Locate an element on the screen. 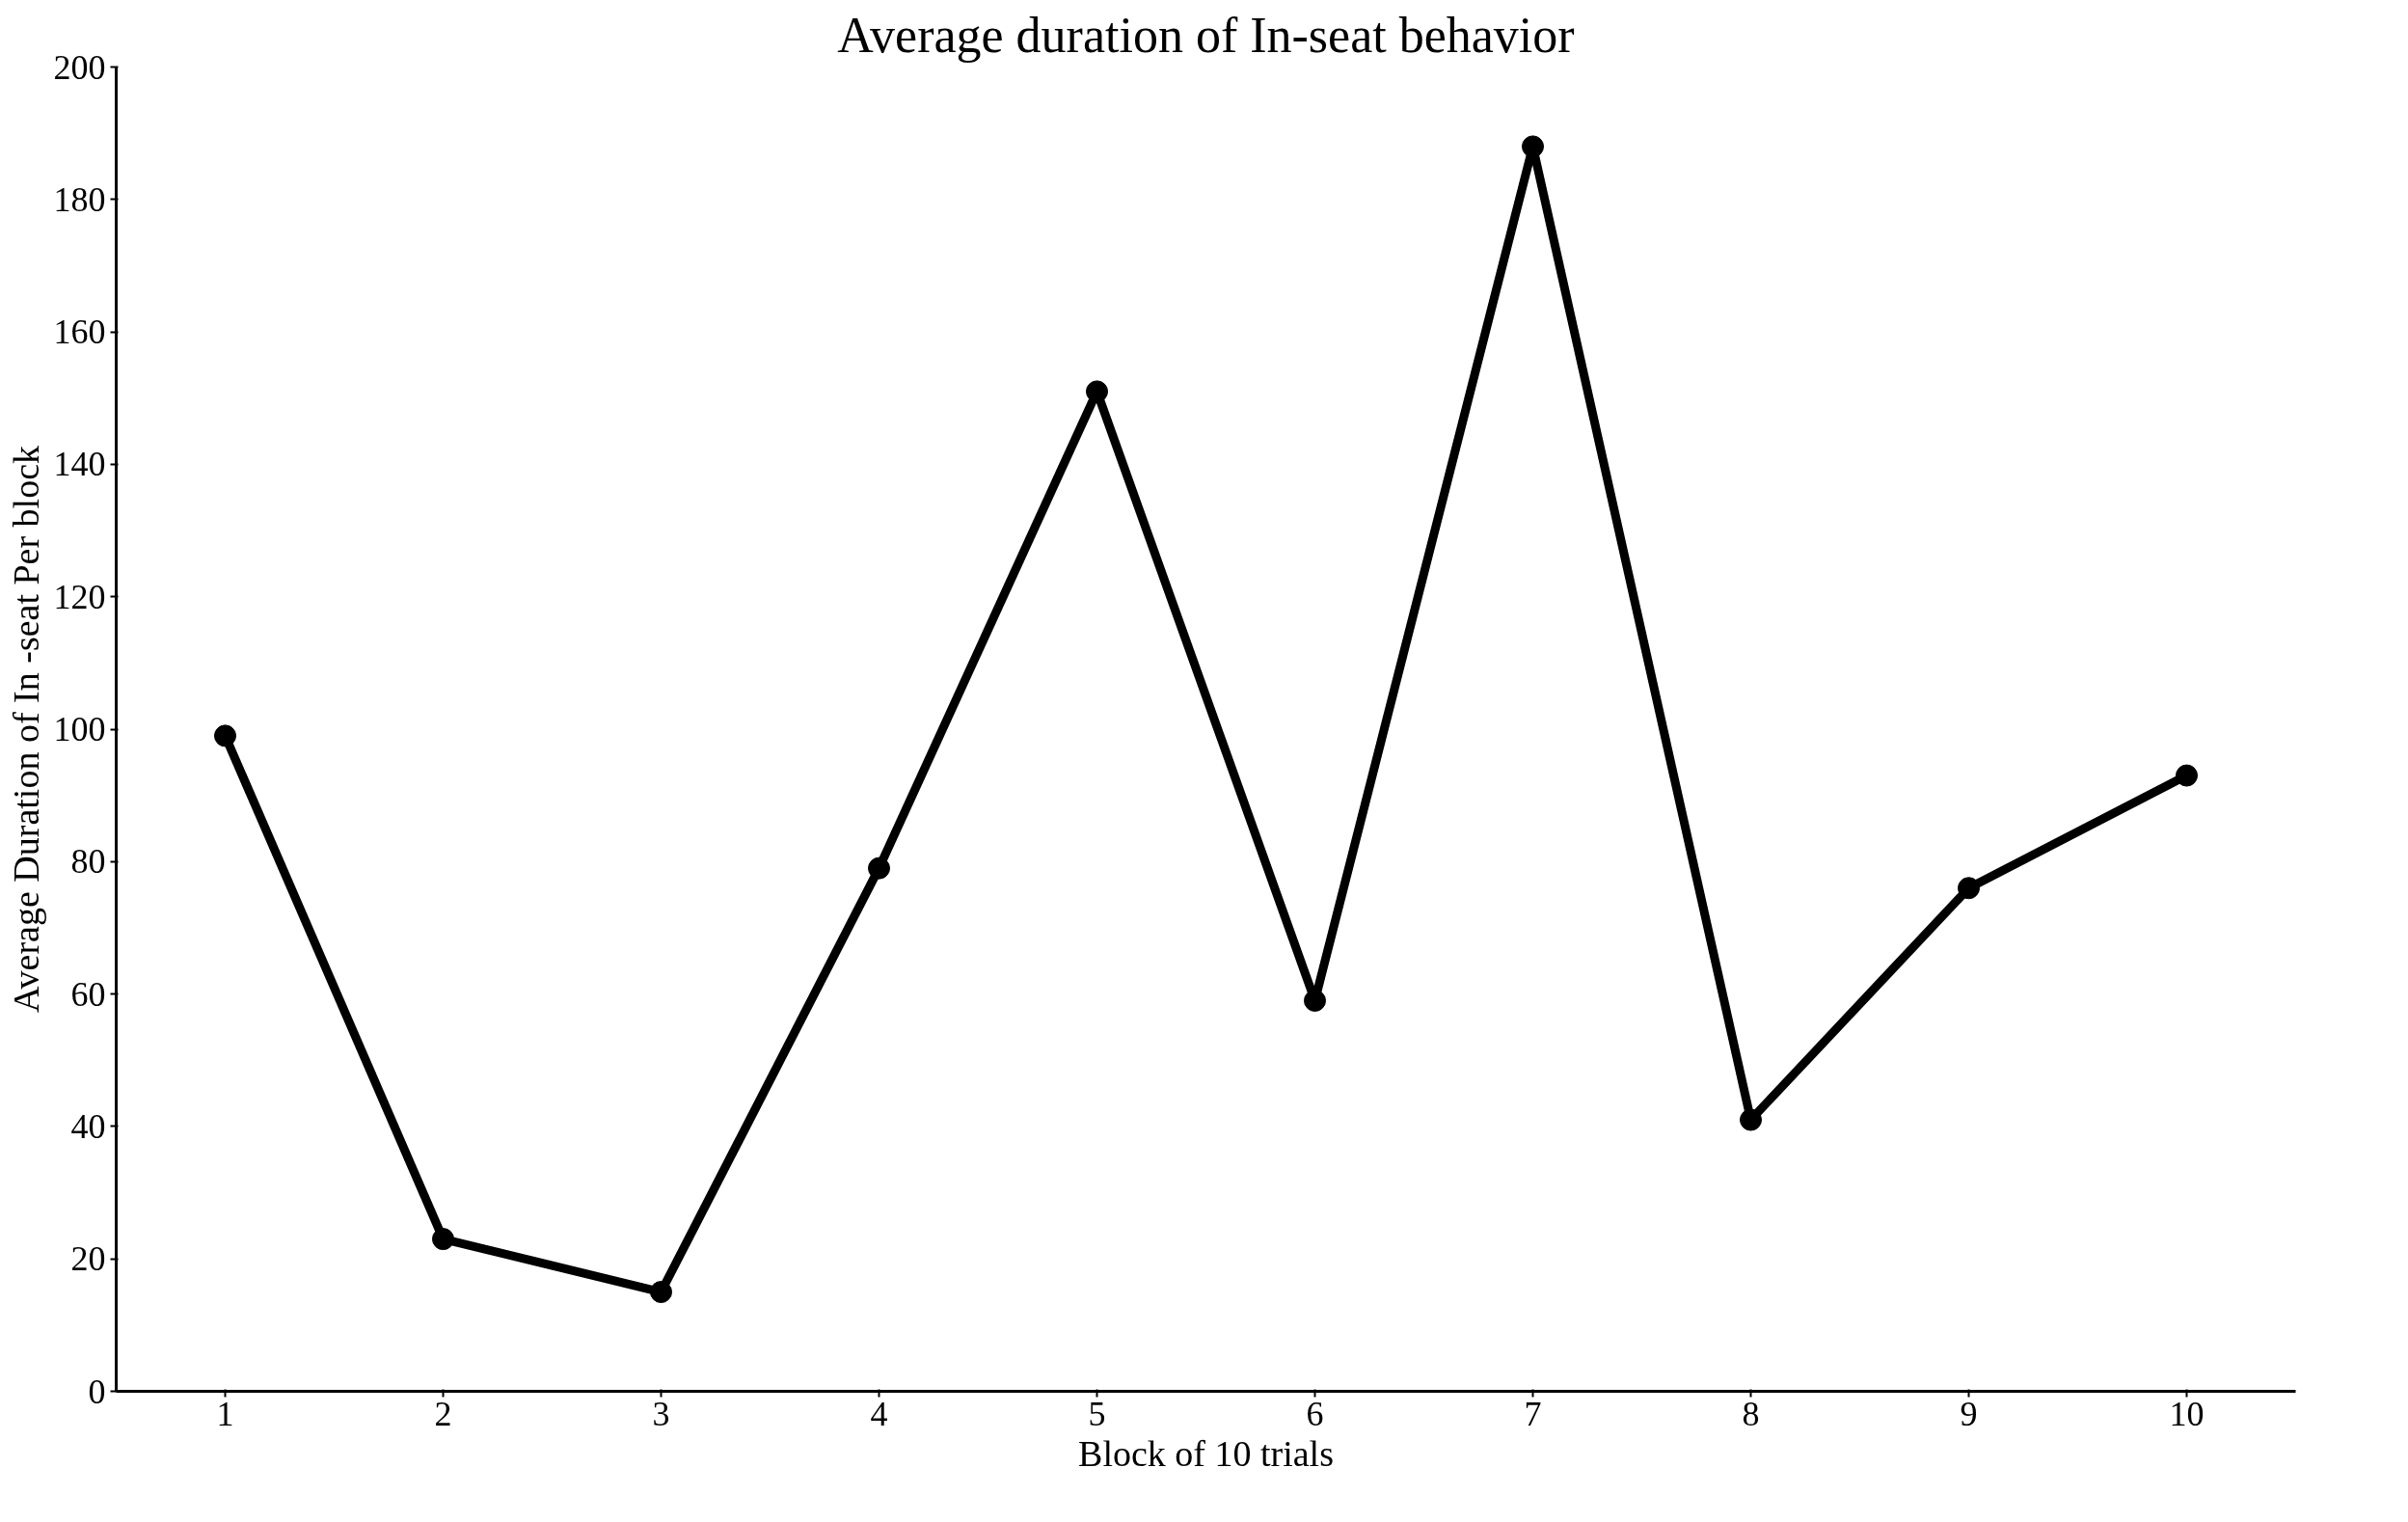  x-axis-title: Block of 10 trials is located at coordinates (1206, 1453).